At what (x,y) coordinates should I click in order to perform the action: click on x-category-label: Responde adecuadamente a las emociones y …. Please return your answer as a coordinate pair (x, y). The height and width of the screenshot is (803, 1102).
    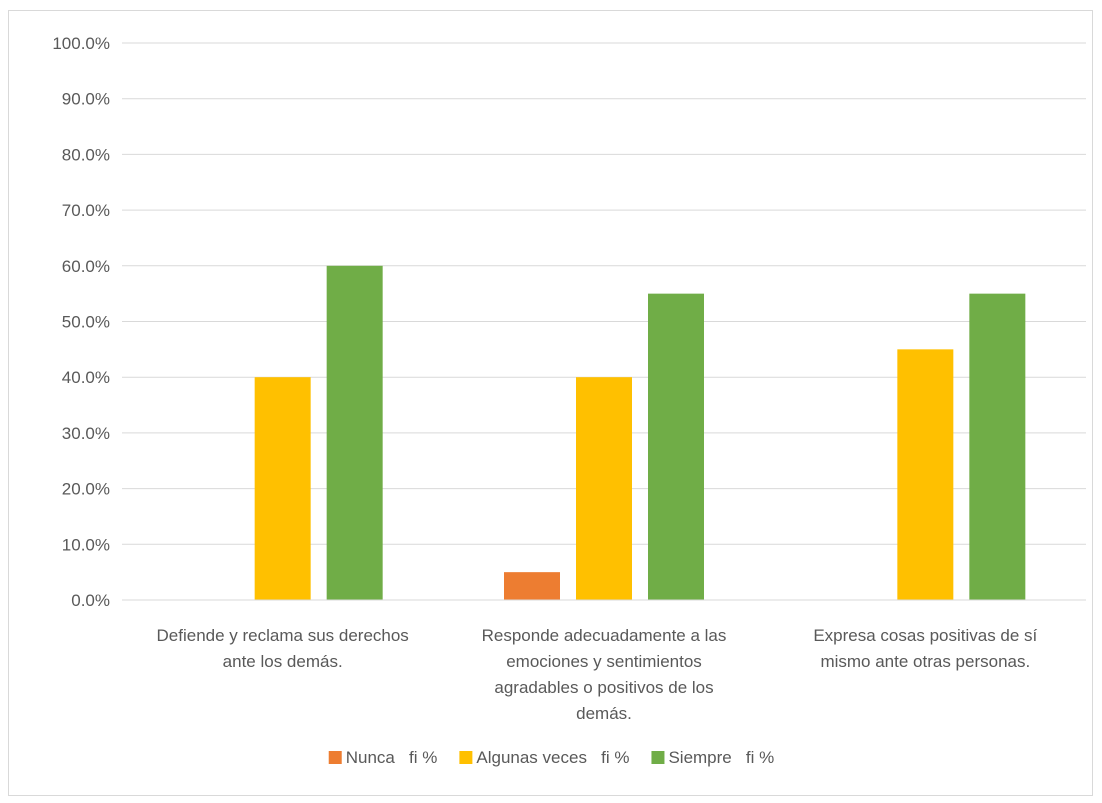
    Looking at the image, I should click on (604, 674).